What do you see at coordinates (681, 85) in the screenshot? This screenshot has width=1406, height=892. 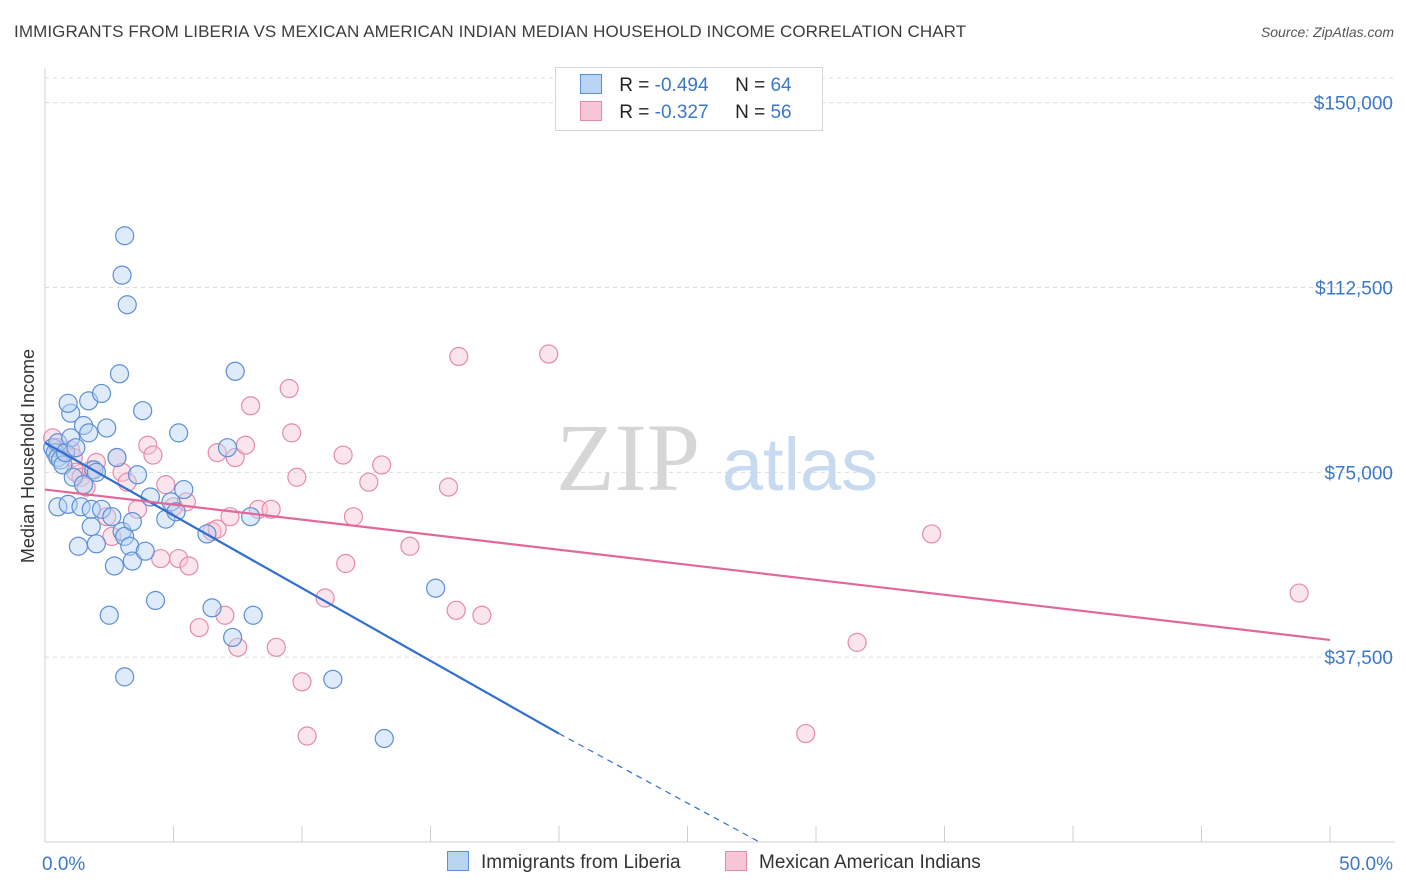 I see `r-value: -0.494` at bounding box center [681, 85].